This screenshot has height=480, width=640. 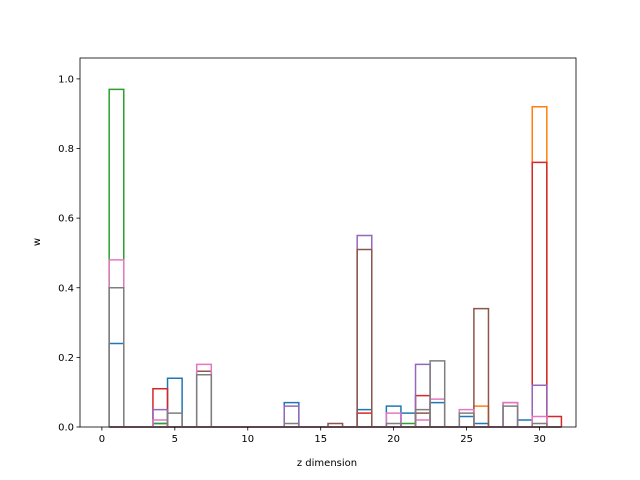 What do you see at coordinates (66, 219) in the screenshot?
I see `y-tick-label: 0.6` at bounding box center [66, 219].